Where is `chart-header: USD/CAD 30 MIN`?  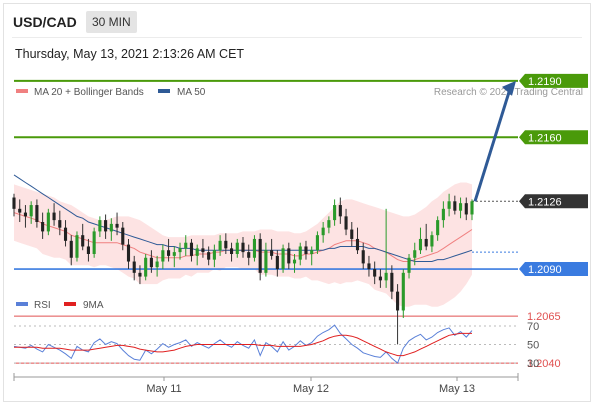
chart-header: USD/CAD 30 MIN is located at coordinates (297, 24).